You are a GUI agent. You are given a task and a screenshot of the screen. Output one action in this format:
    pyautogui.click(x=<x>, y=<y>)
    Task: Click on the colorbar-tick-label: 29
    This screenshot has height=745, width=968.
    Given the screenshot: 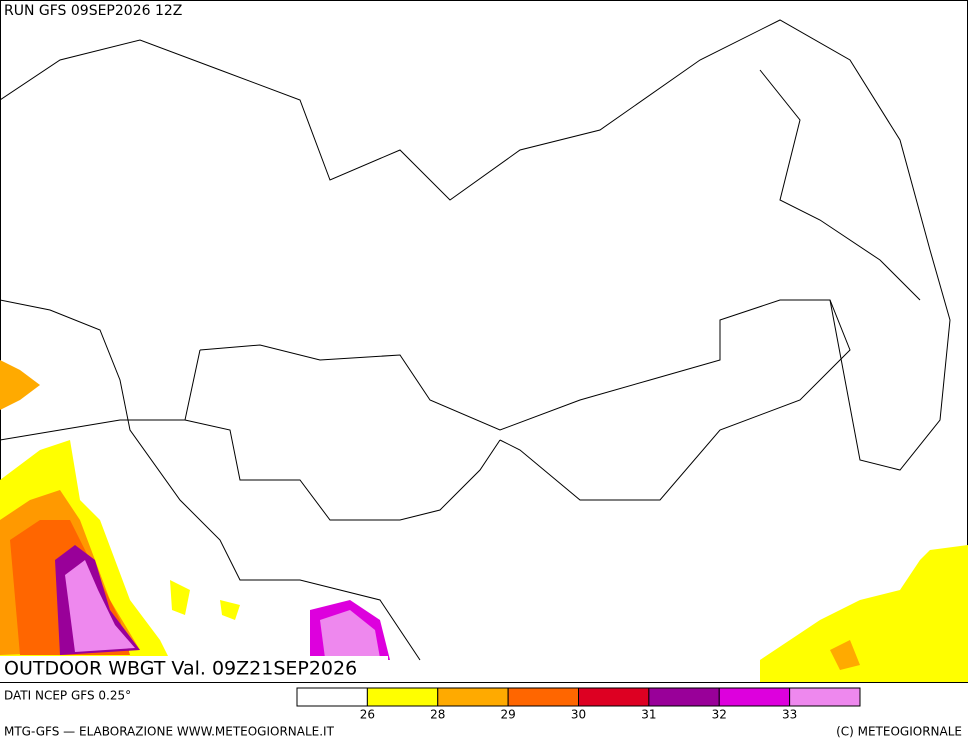 What is the action you would take?
    pyautogui.click(x=507, y=715)
    